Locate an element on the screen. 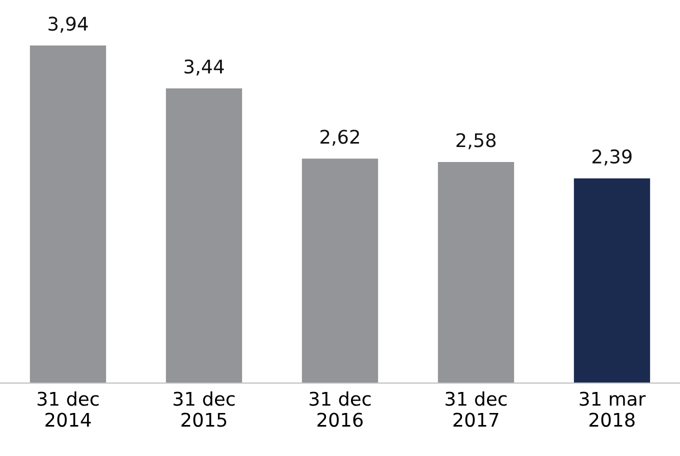 The height and width of the screenshot is (456, 680). x-tick-label: 31 dec 2016 is located at coordinates (340, 409).